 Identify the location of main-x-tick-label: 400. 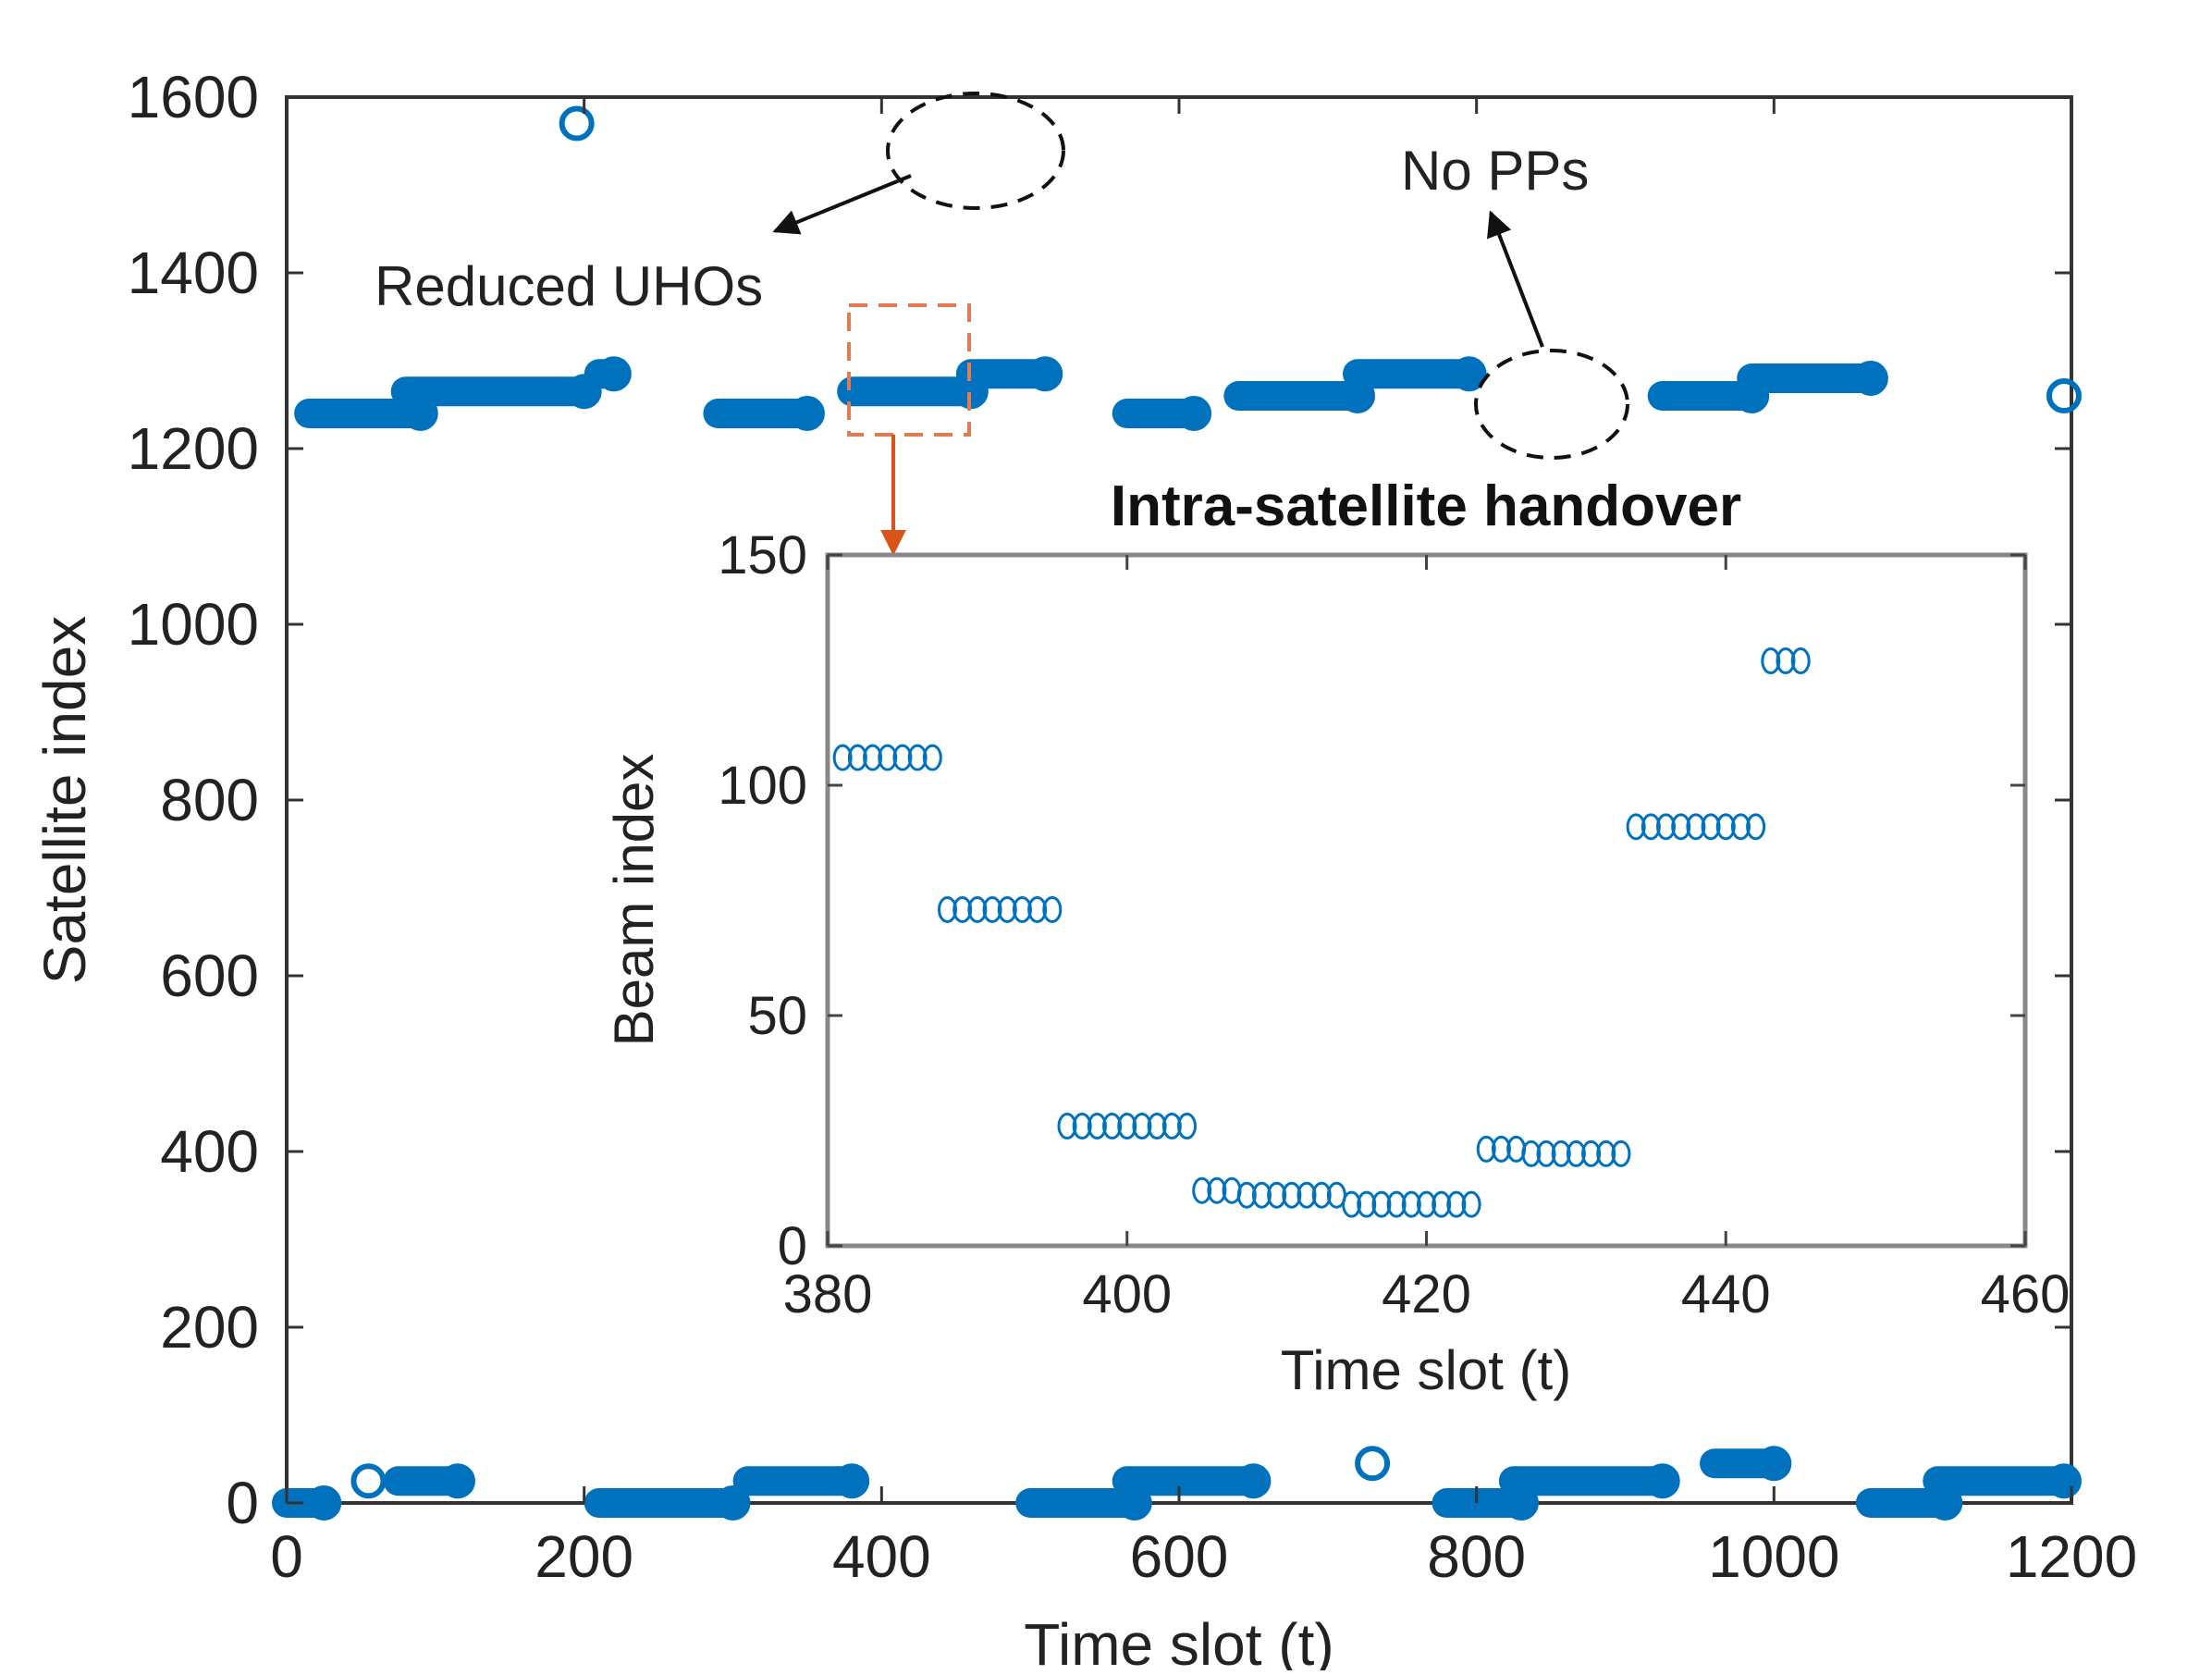
(882, 1557).